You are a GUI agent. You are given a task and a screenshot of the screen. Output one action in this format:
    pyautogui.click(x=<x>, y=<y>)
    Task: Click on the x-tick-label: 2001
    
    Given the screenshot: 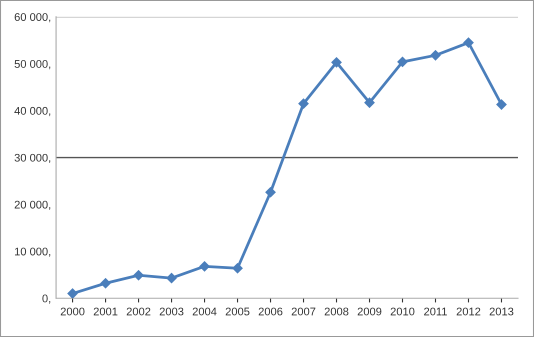 What is the action you would take?
    pyautogui.click(x=106, y=312)
    